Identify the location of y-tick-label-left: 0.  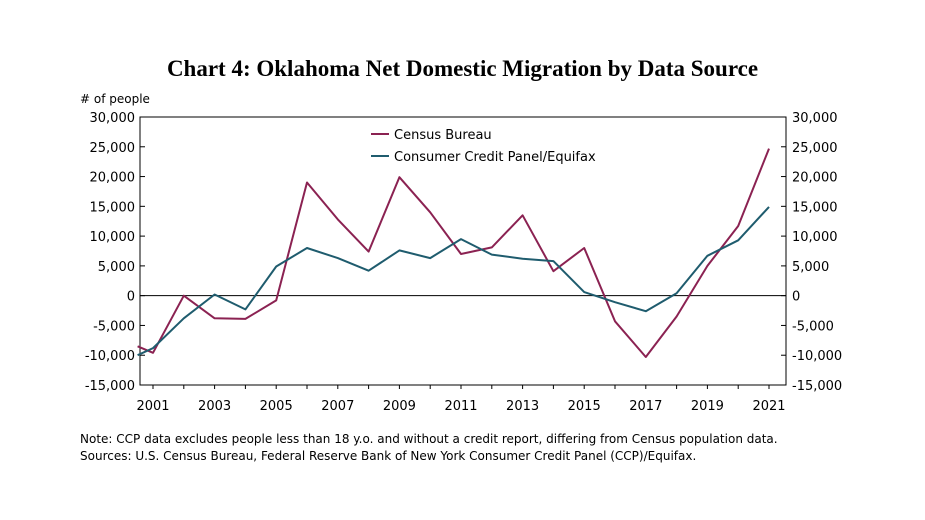
(131, 297).